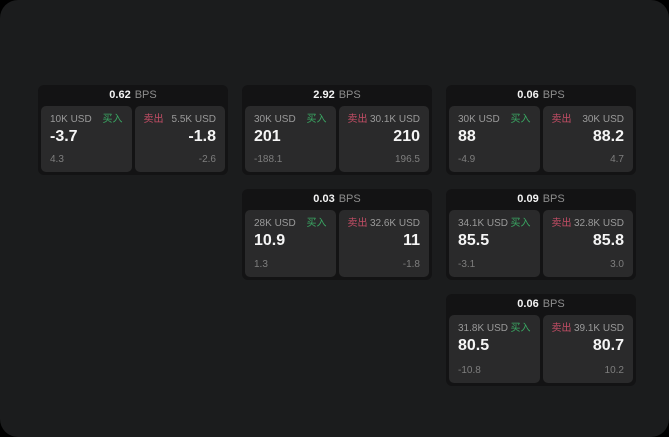  What do you see at coordinates (587, 243) in the screenshot?
I see `sell-panel: 卖出 32.8K USD 85.8 3.0` at bounding box center [587, 243].